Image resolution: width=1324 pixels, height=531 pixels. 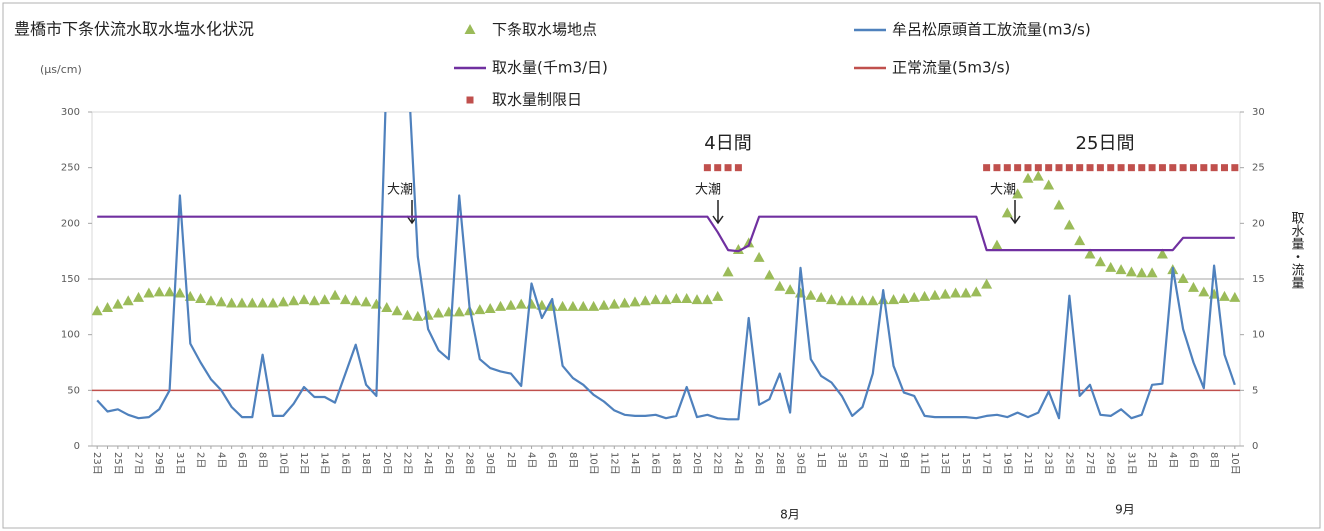 I want to click on legend-symbol, so click(x=470, y=100).